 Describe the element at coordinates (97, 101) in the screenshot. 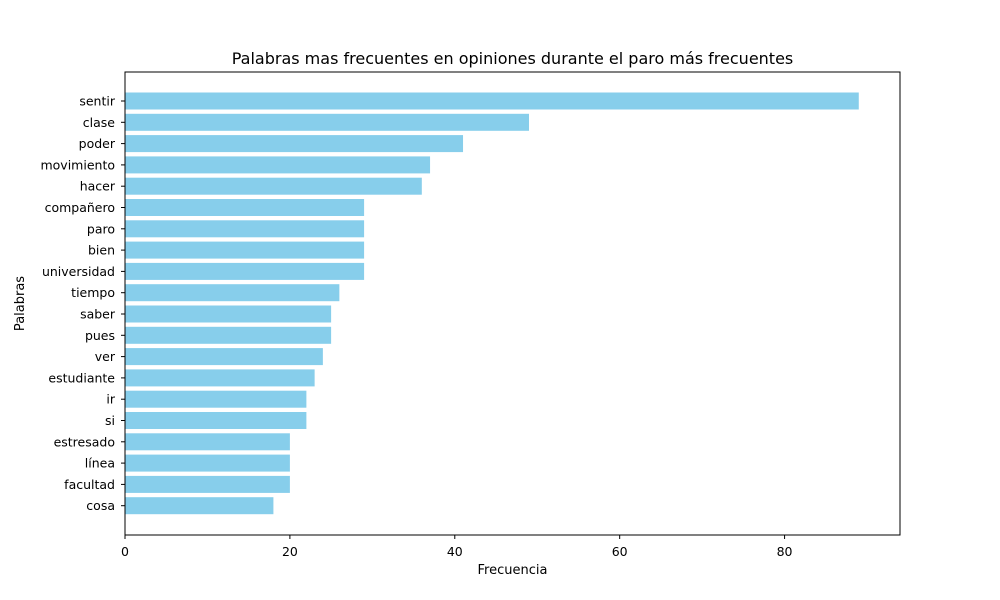

I see `y-tick-label-0: sentir` at that location.